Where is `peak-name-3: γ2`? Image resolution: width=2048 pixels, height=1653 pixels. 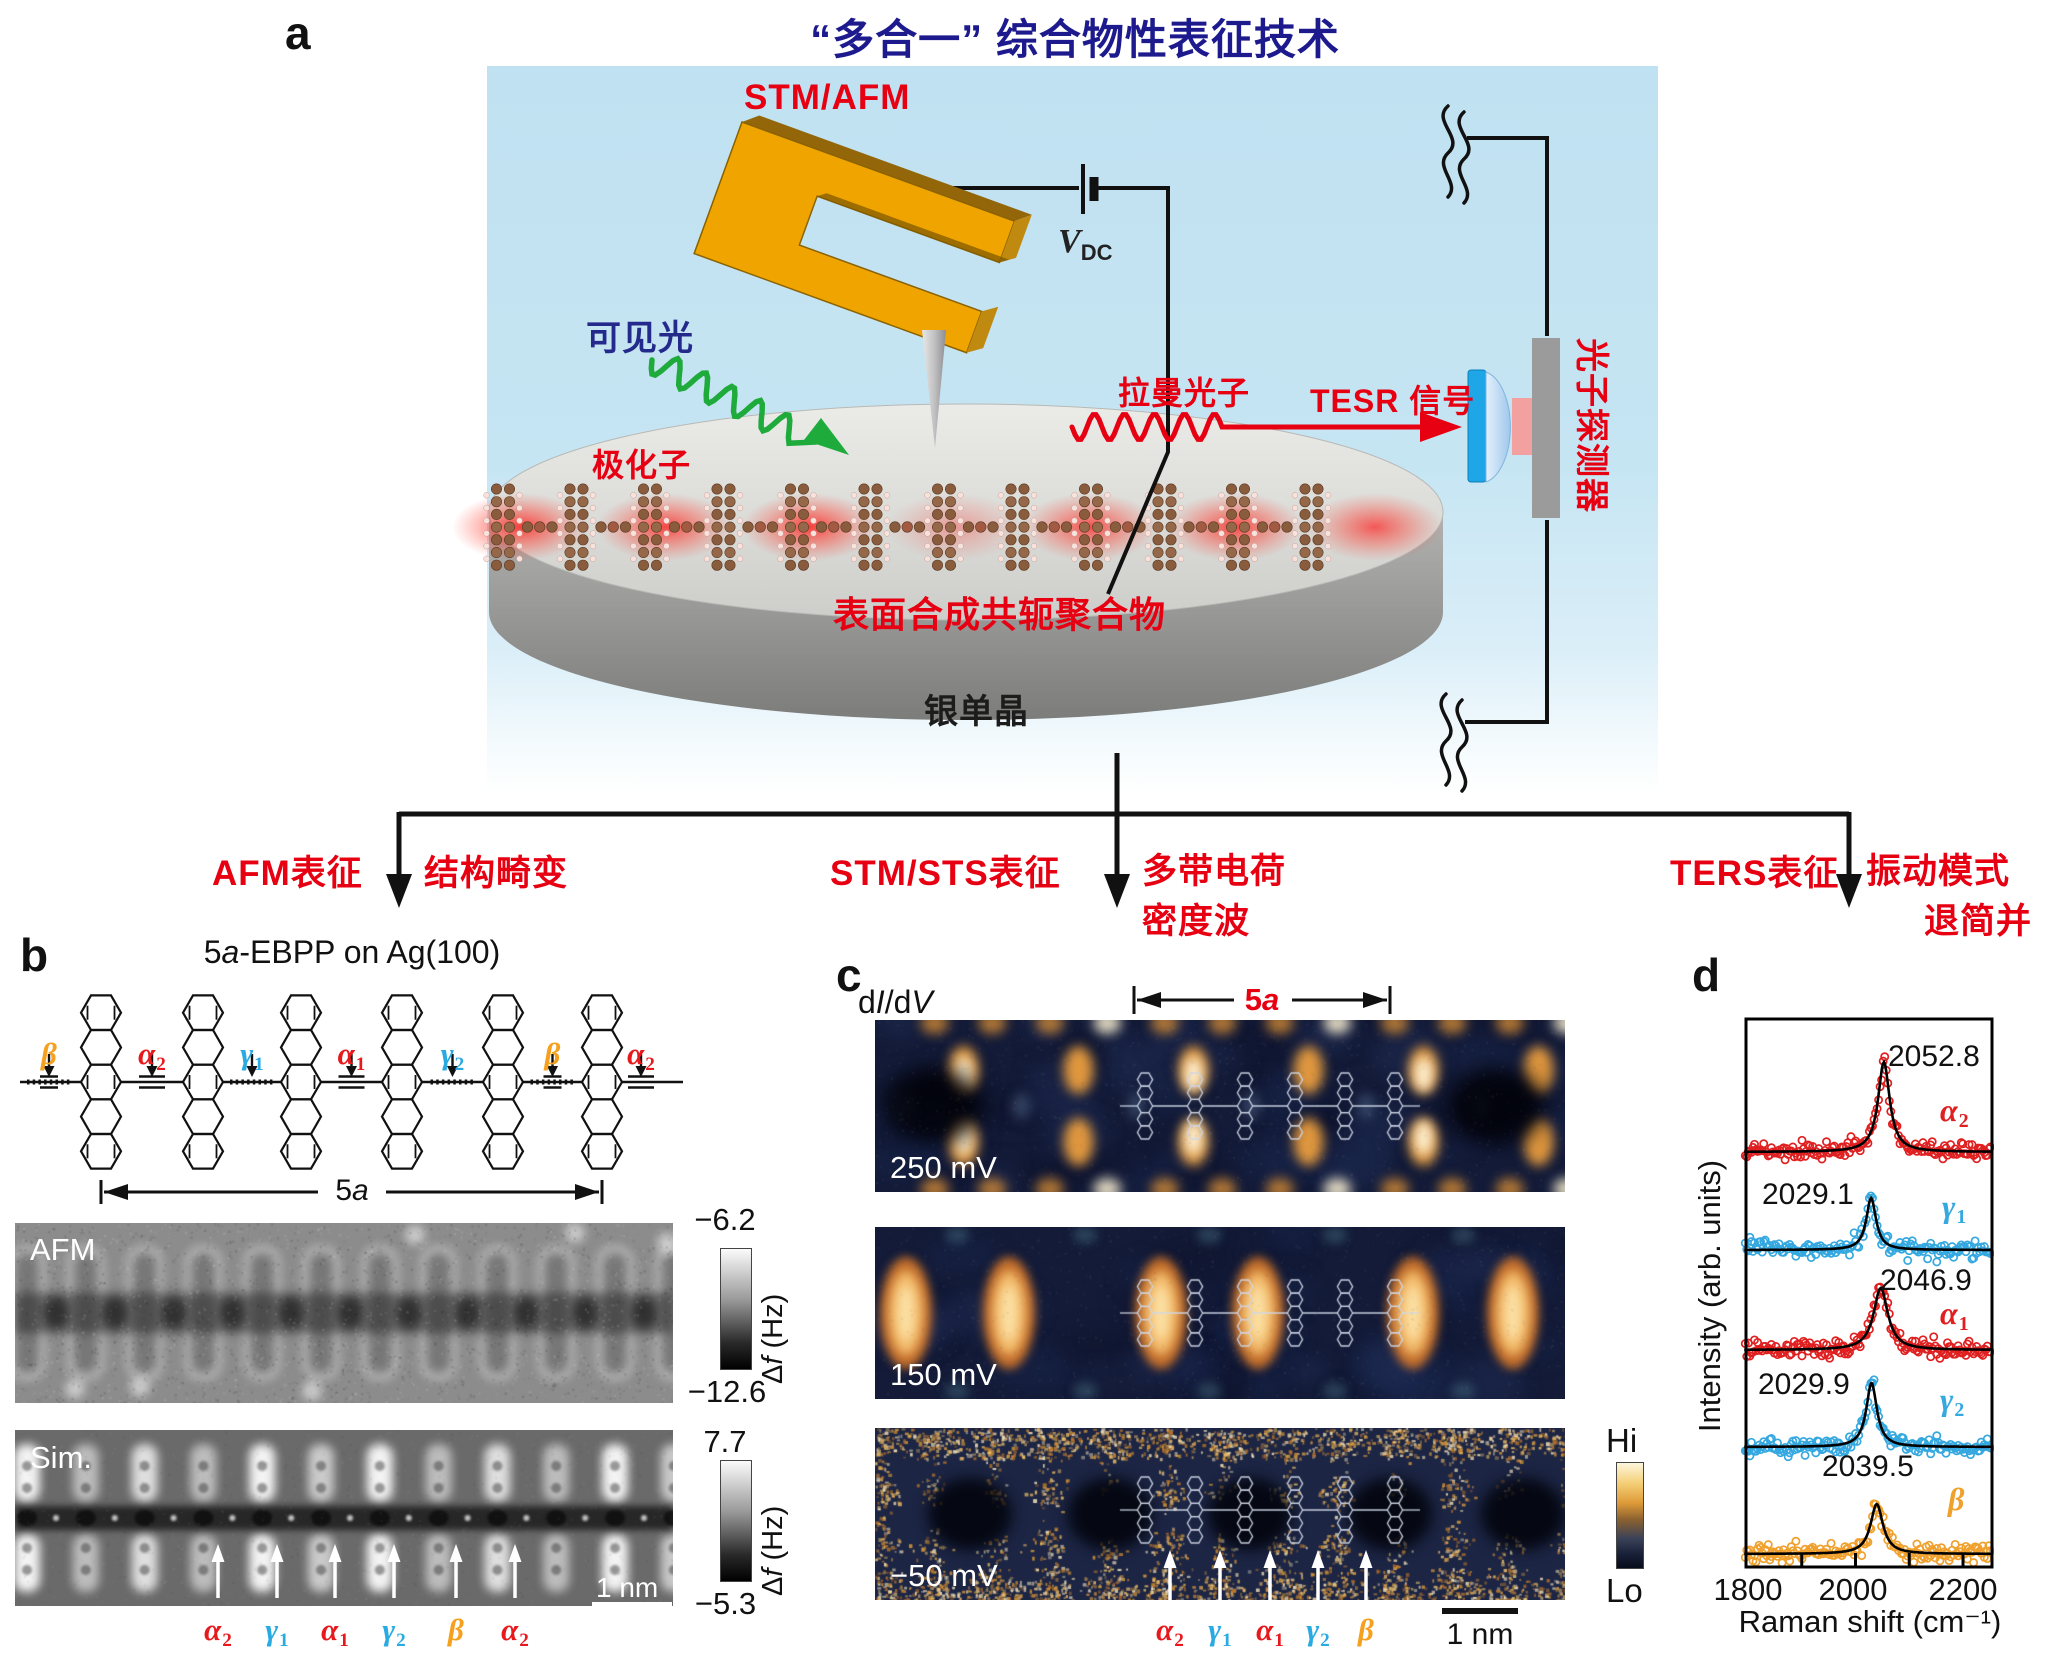
peak-name-3: γ2 is located at coordinates (1952, 1401).